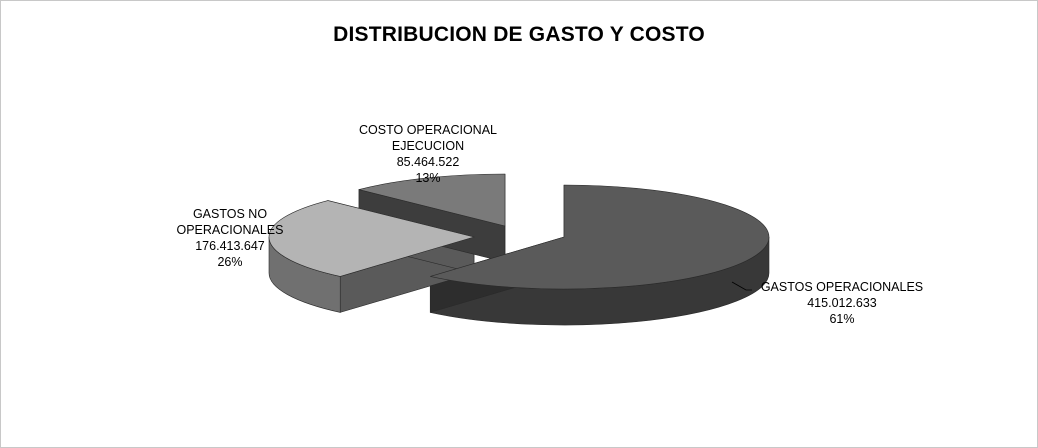 Image resolution: width=1038 pixels, height=448 pixels. Describe the element at coordinates (230, 230) in the screenshot. I see `data-label-name-line2: OPERACIONALES` at that location.